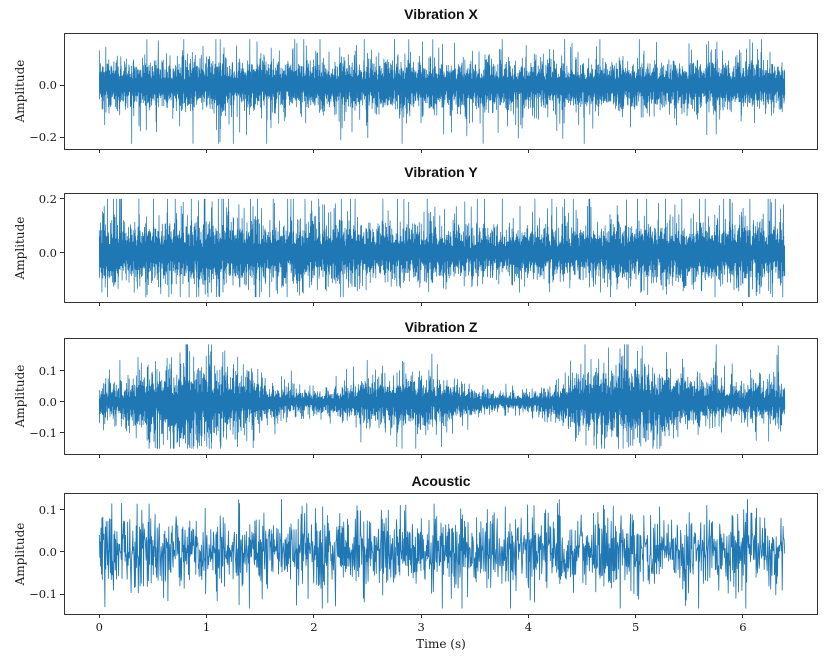  What do you see at coordinates (441, 14) in the screenshot?
I see `subplot-title-vibration-x: Vibration X` at bounding box center [441, 14].